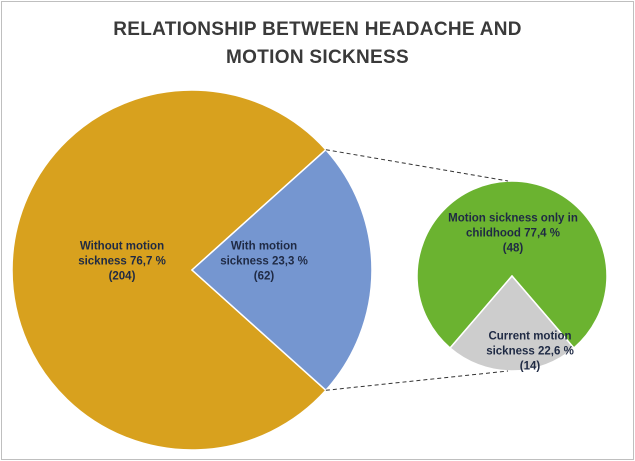  Describe the element at coordinates (556, 351) in the screenshot. I see `slice-value: 22,6 %` at that location.